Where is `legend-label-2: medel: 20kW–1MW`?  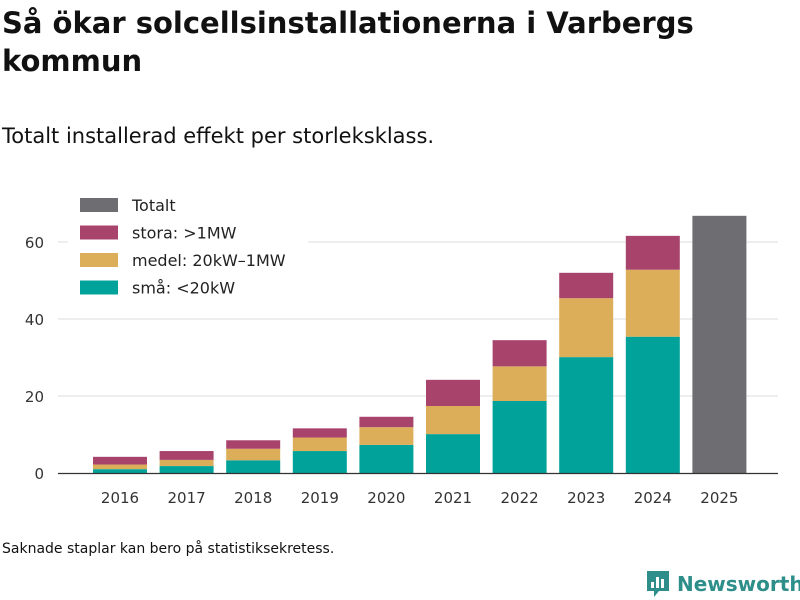 legend-label-2: medel: 20kW–1MW is located at coordinates (209, 260).